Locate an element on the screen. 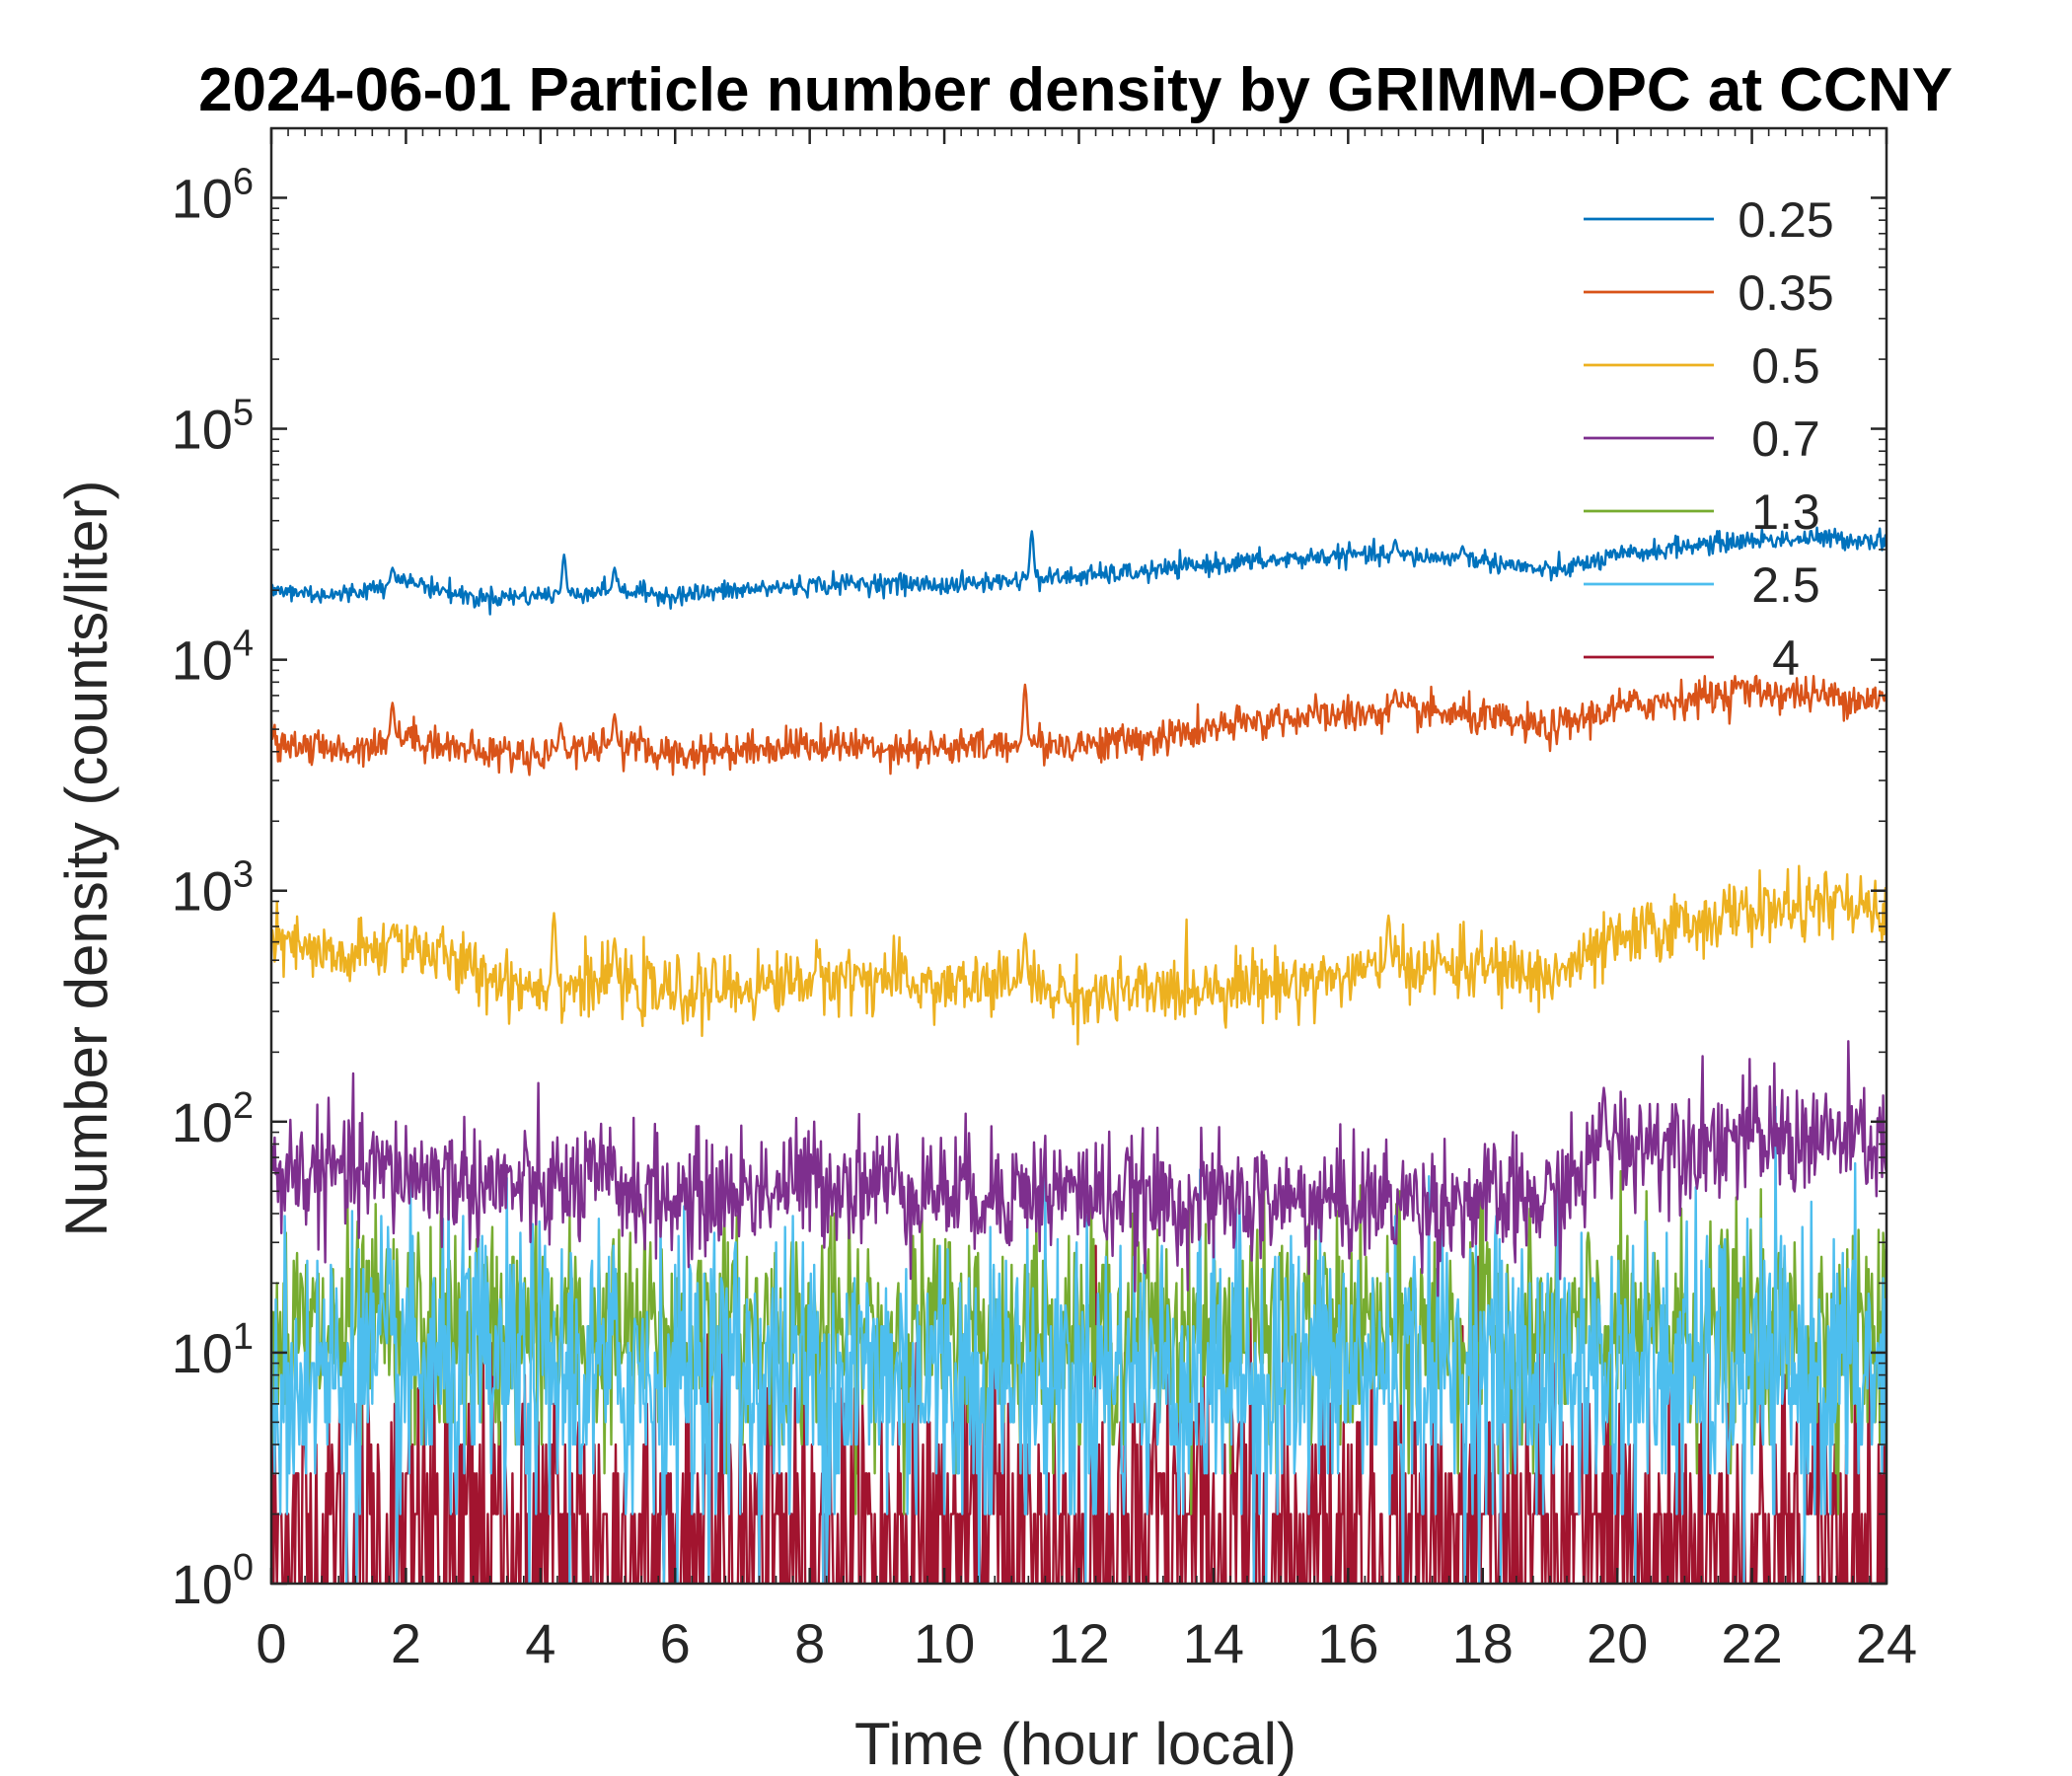 The image size is (2072, 1776). x-tick-label: 2 is located at coordinates (406, 1643).